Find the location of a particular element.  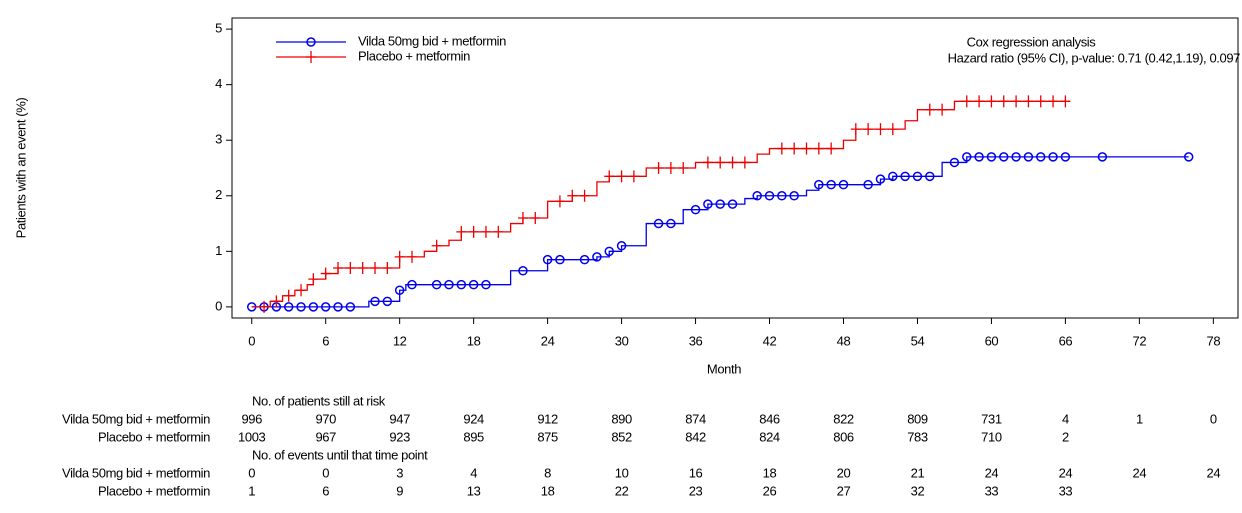

x-tick-label: 12 is located at coordinates (400, 340).